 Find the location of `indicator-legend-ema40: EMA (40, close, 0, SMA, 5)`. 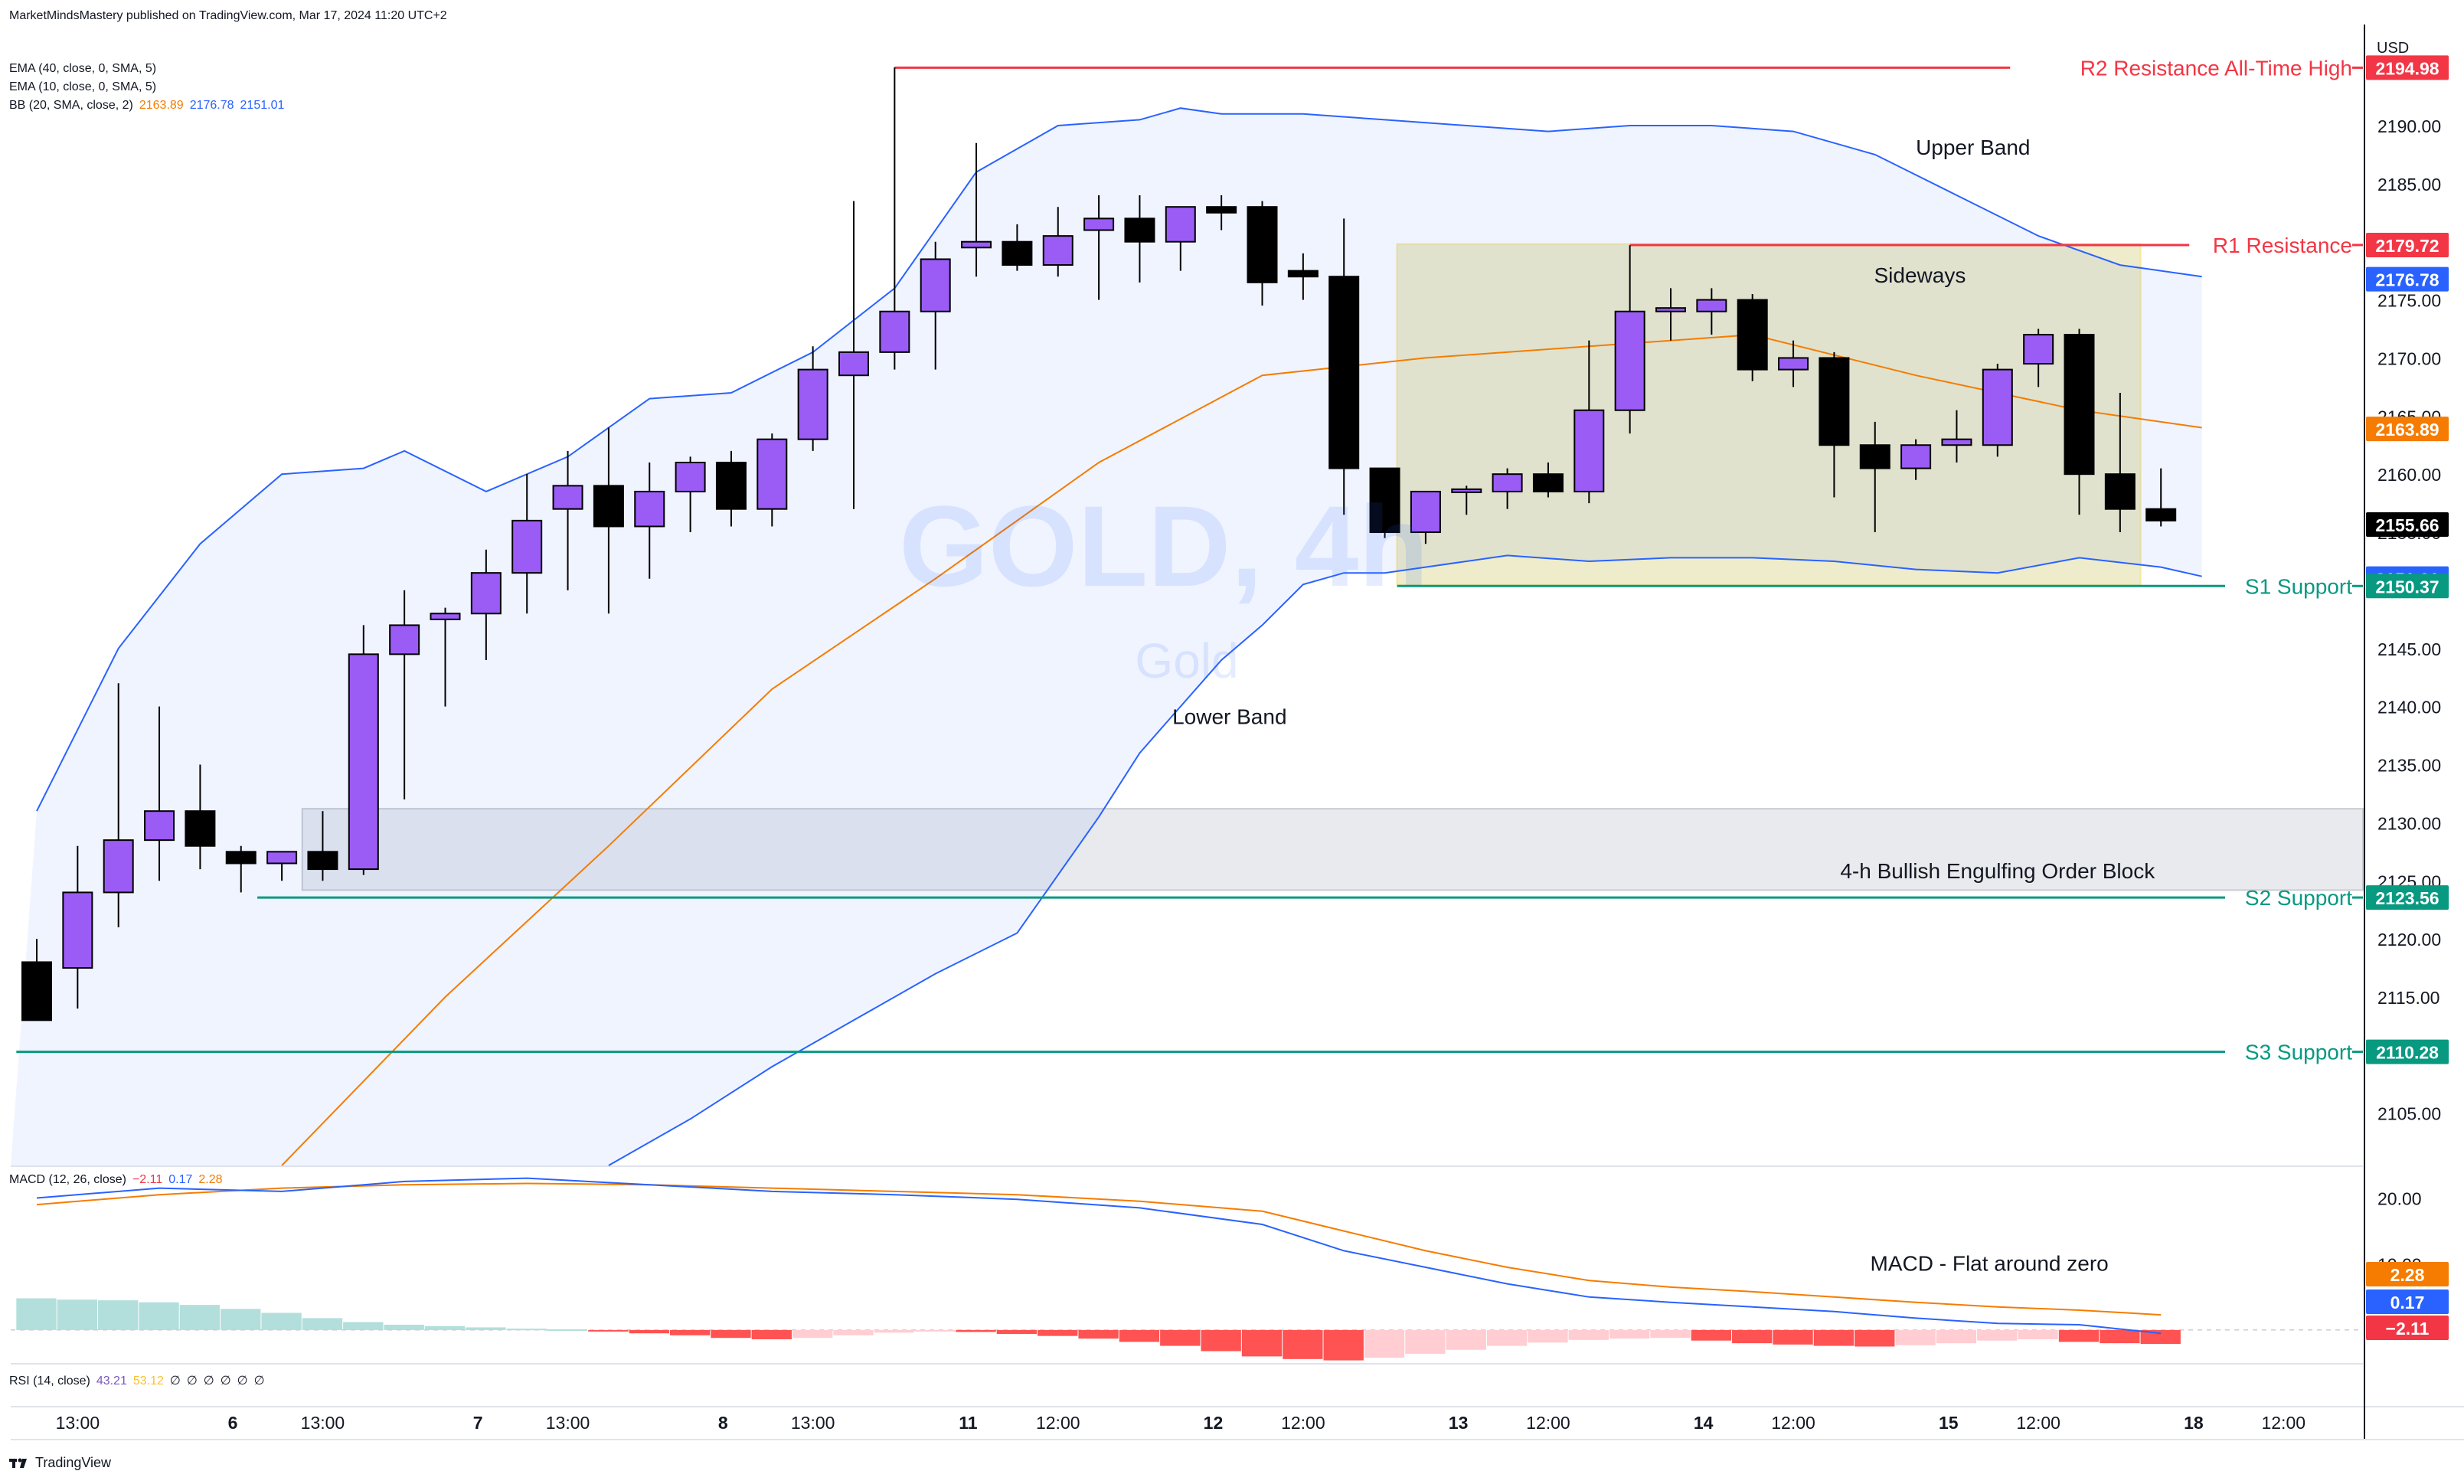

indicator-legend-ema40: EMA (40, close, 0, SMA, 5) is located at coordinates (85, 69).